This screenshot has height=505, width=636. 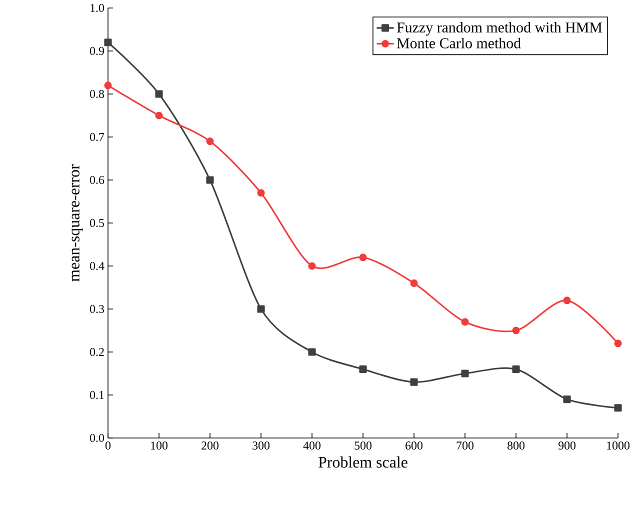 I want to click on x-tick-label: 900, so click(x=567, y=446).